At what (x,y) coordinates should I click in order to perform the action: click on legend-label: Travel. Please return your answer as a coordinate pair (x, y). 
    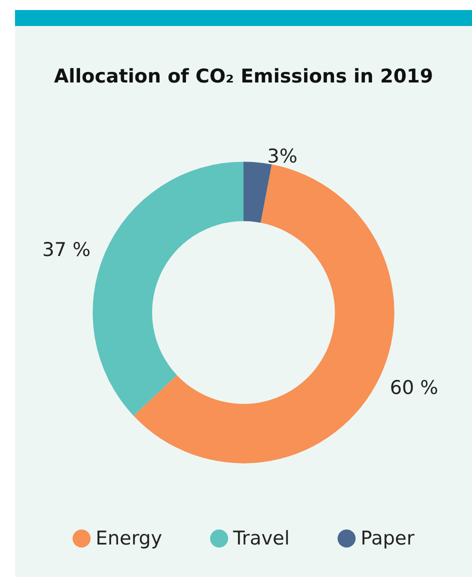
    Looking at the image, I should click on (261, 539).